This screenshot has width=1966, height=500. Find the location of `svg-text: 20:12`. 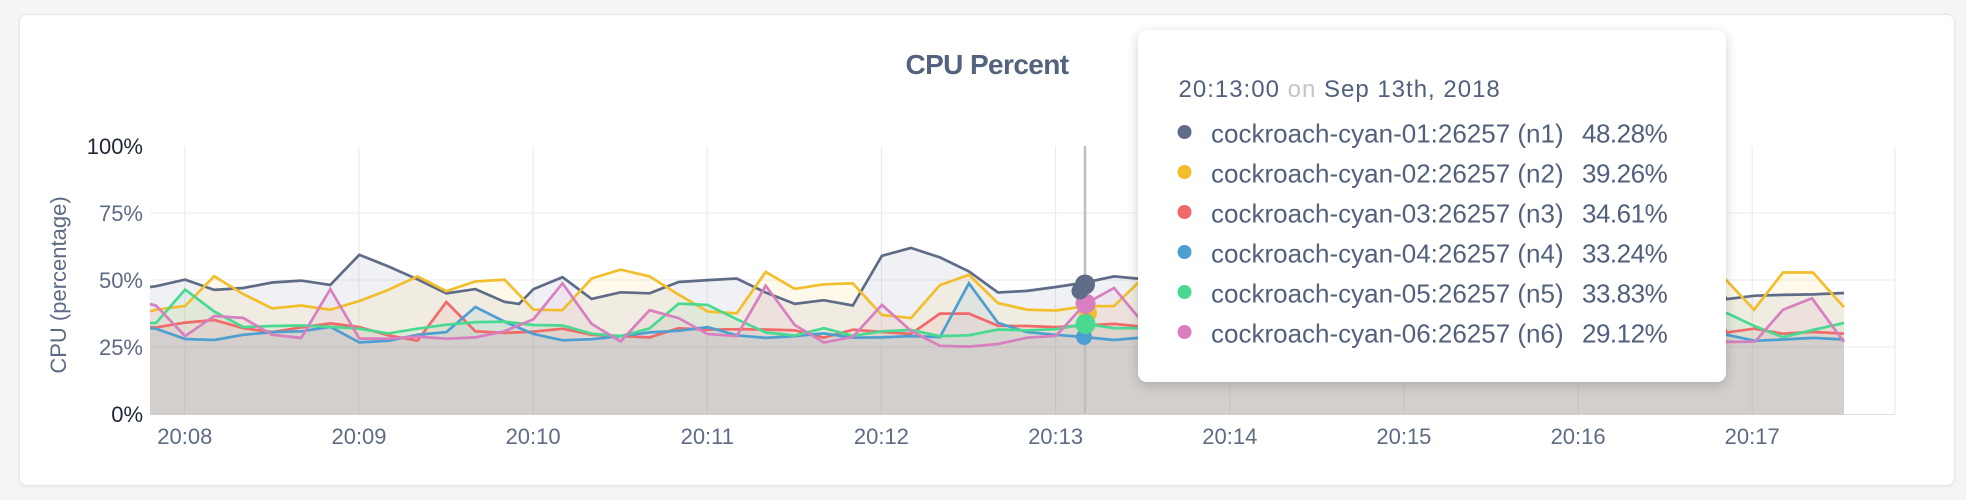

svg-text: 20:12 is located at coordinates (881, 436).